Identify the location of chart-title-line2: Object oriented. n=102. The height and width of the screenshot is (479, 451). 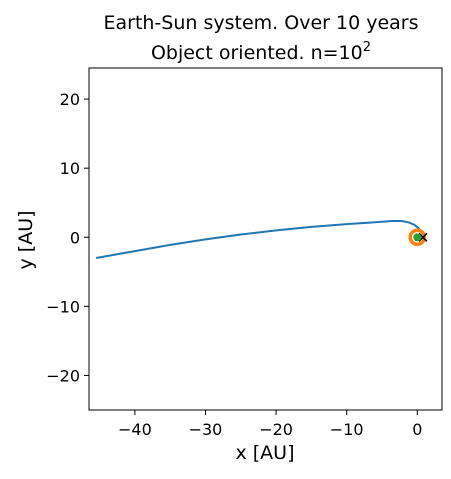
(261, 52).